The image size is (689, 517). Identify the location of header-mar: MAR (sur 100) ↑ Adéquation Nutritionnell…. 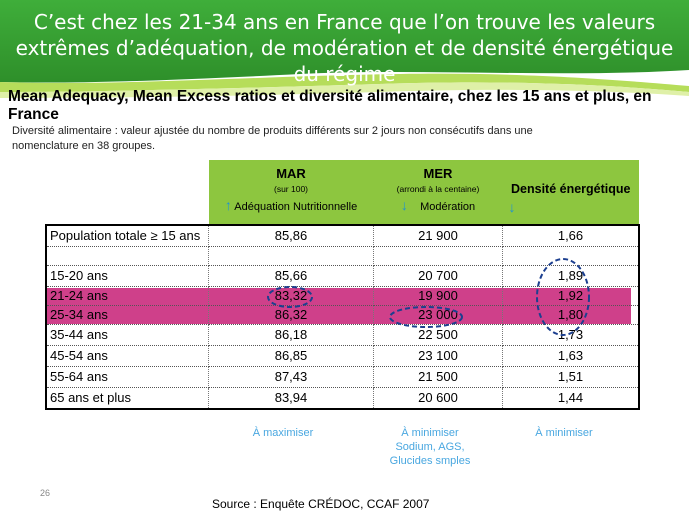
(291, 193).